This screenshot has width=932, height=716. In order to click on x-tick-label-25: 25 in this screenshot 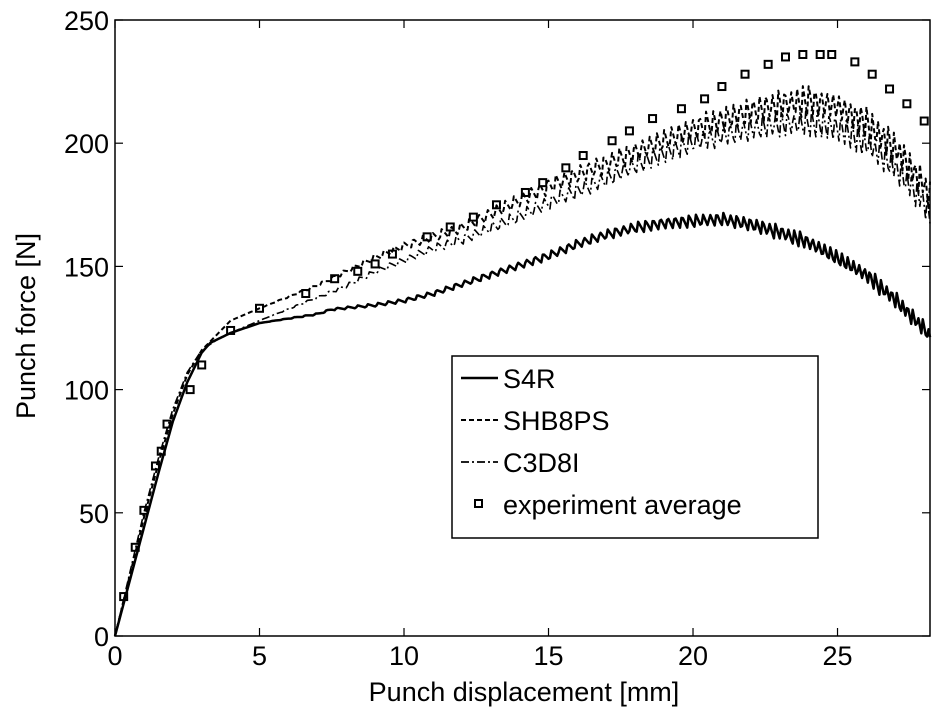, I will do `click(837, 656)`.